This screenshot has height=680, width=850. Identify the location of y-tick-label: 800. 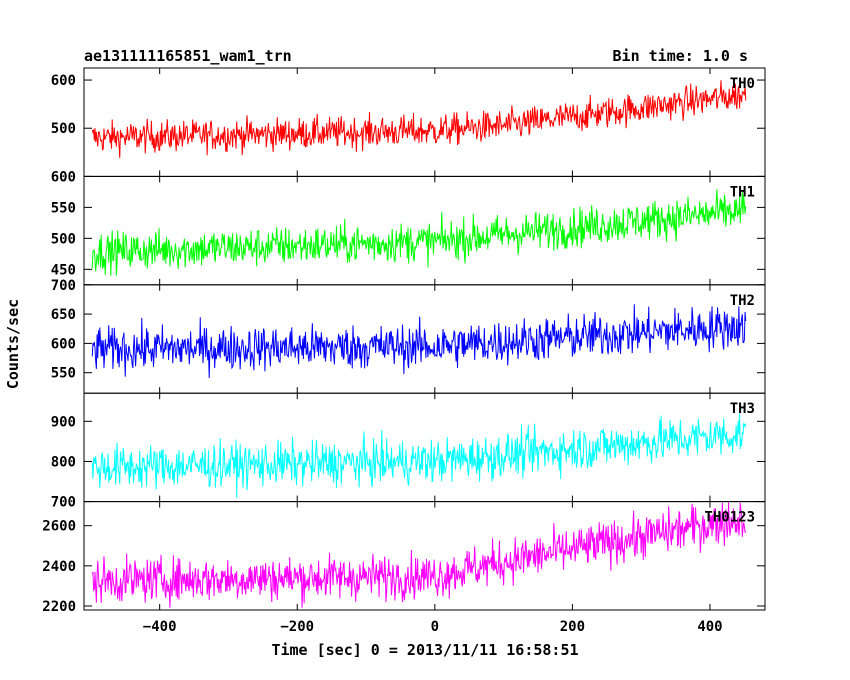
(63, 462).